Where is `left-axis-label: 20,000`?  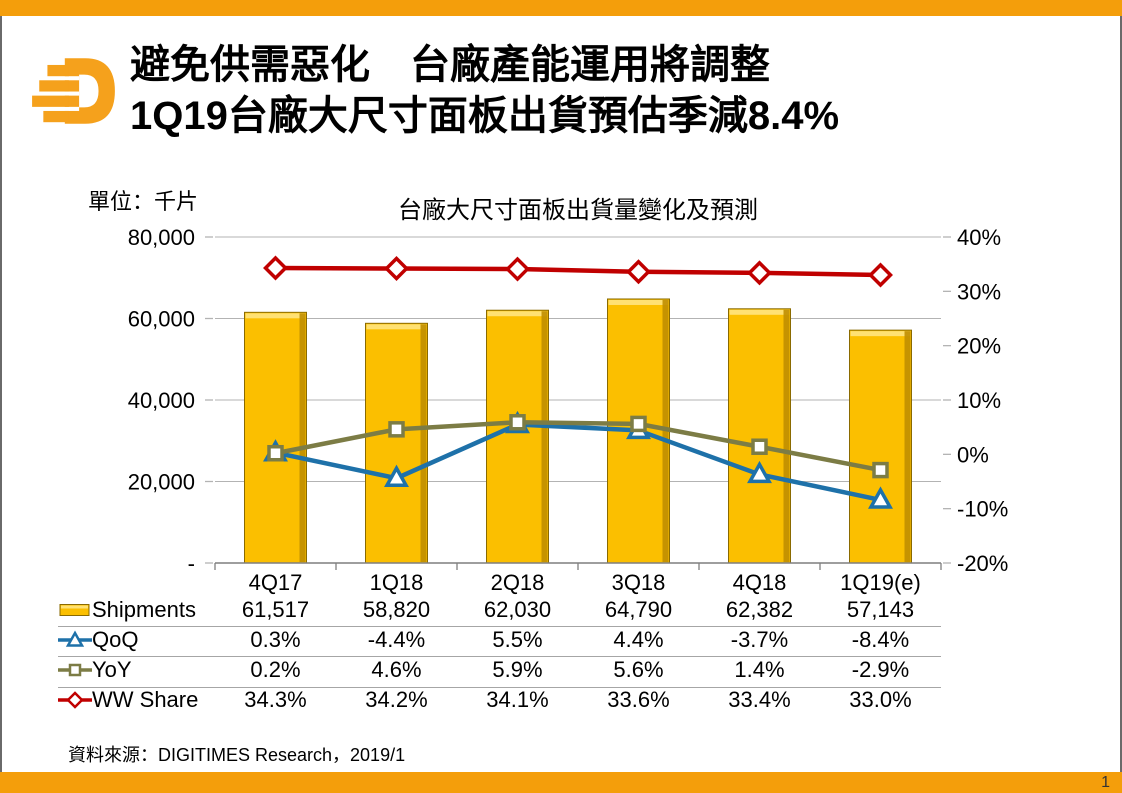 left-axis-label: 20,000 is located at coordinates (161, 482).